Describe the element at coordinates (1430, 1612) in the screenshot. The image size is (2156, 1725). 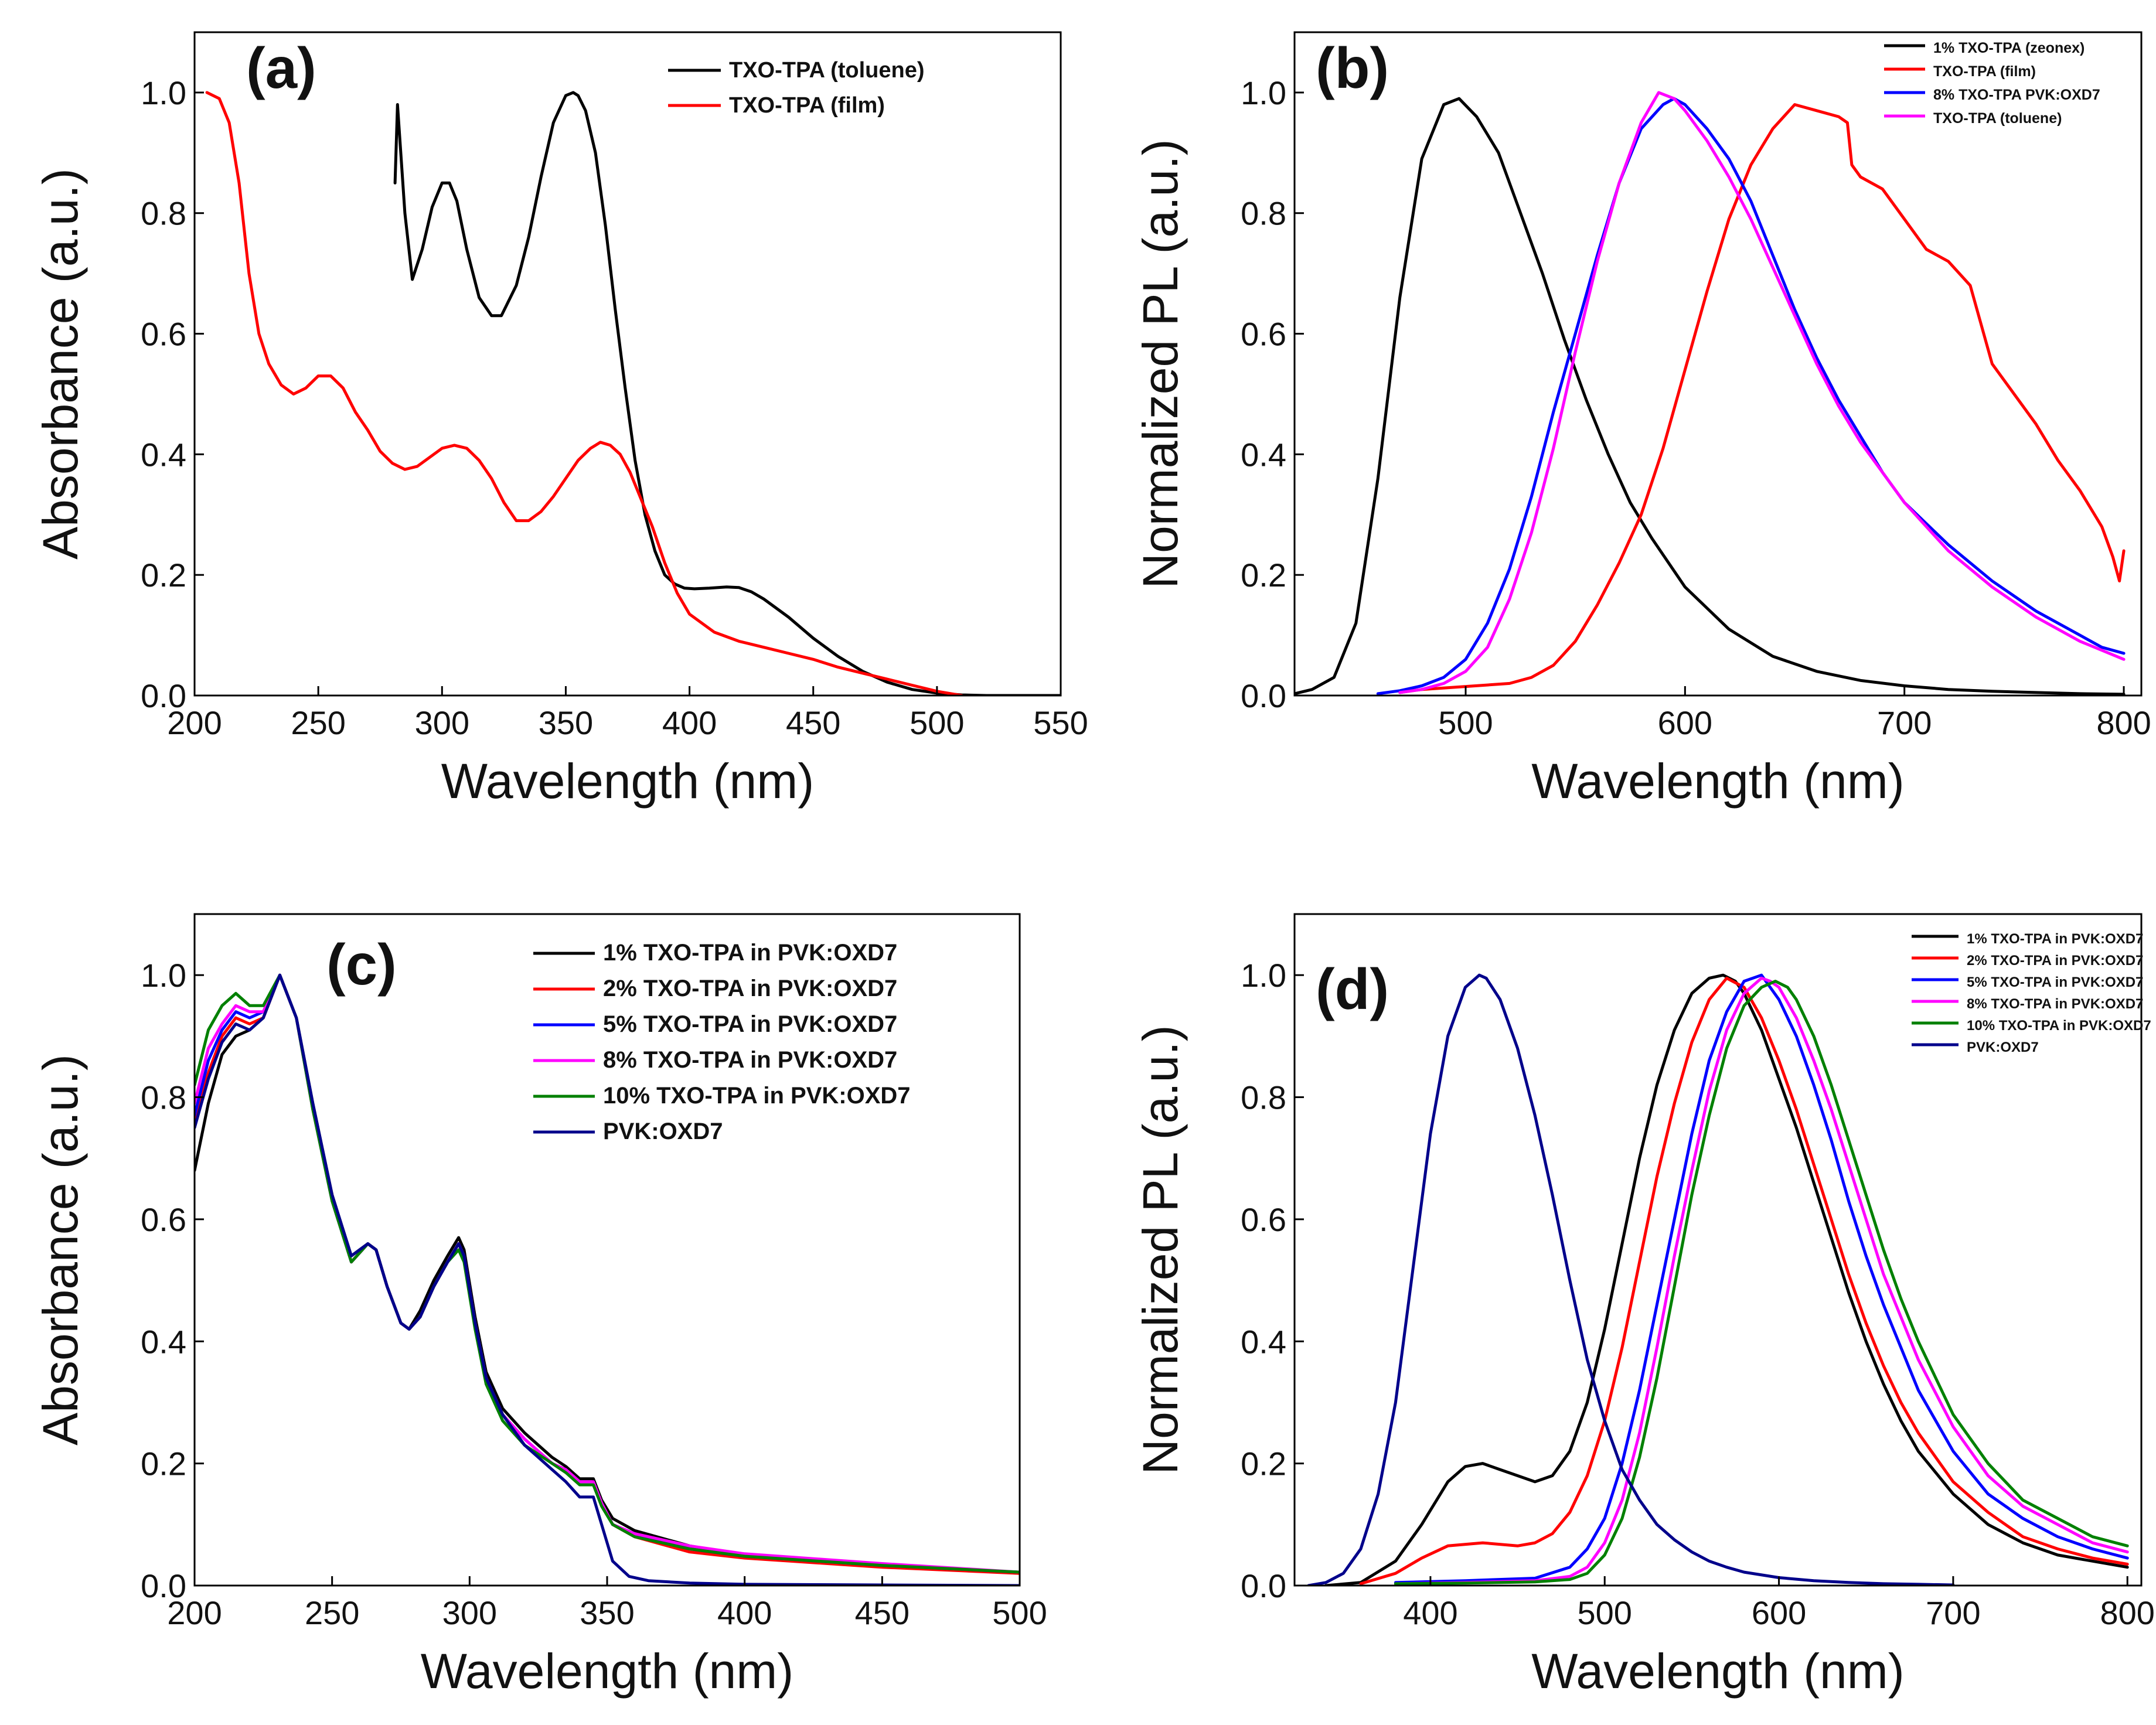
I see `x-tick-label-d: 400` at that location.